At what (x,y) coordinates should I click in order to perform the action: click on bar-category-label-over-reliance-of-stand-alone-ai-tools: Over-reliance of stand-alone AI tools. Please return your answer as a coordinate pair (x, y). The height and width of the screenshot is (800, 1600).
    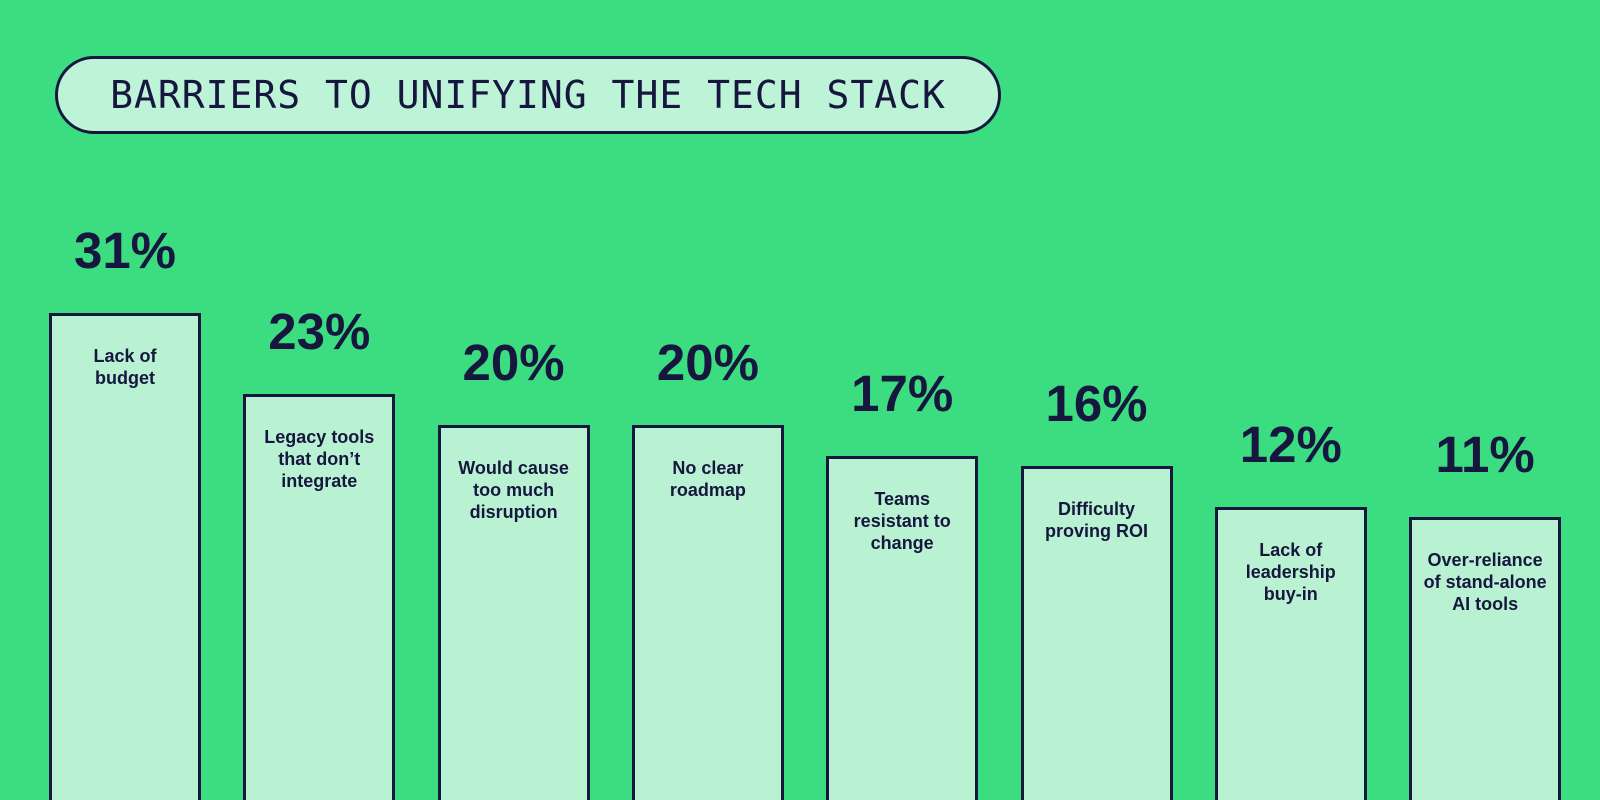
    Looking at the image, I should click on (1485, 582).